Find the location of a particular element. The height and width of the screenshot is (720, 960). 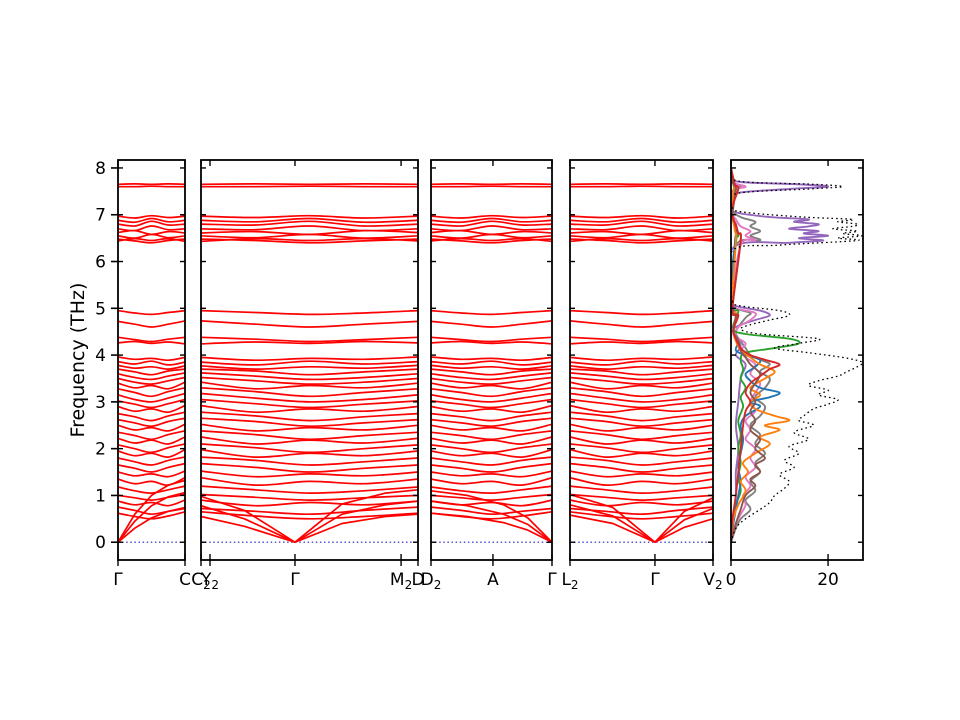

svg-text: 2 is located at coordinates (100, 450).